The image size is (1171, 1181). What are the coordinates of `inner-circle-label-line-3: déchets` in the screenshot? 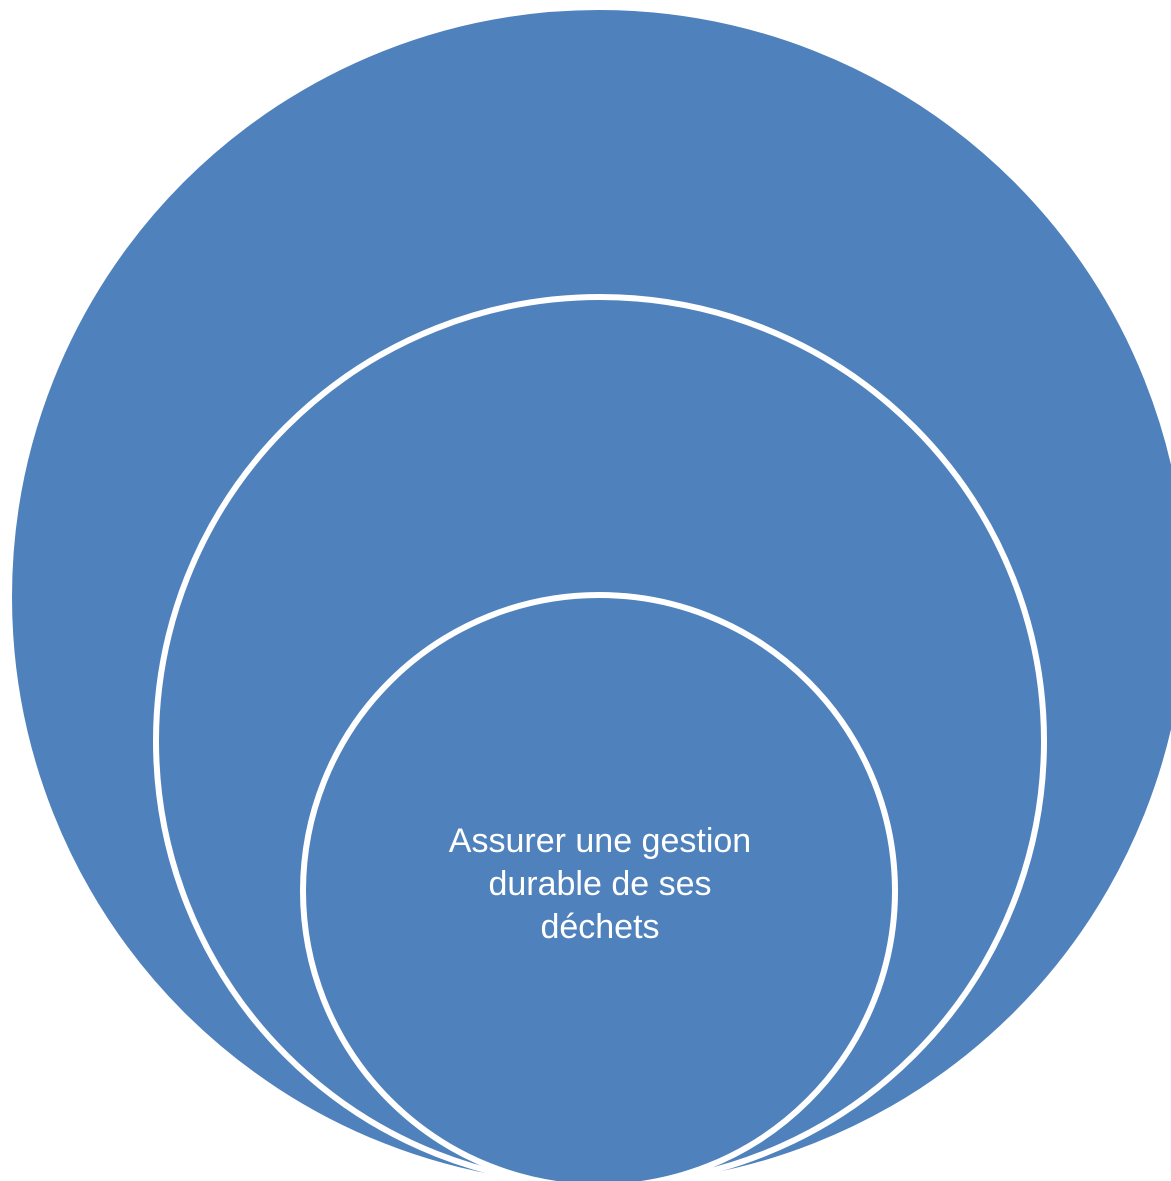 It's located at (600, 927).